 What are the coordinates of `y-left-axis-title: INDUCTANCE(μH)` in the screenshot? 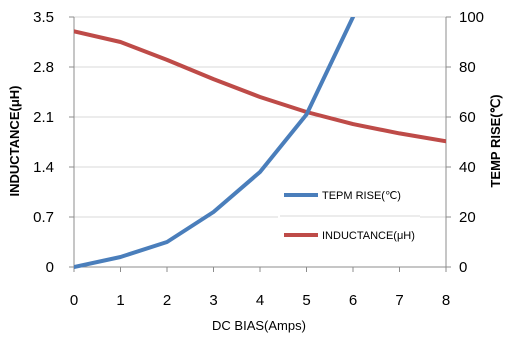 It's located at (14, 141).